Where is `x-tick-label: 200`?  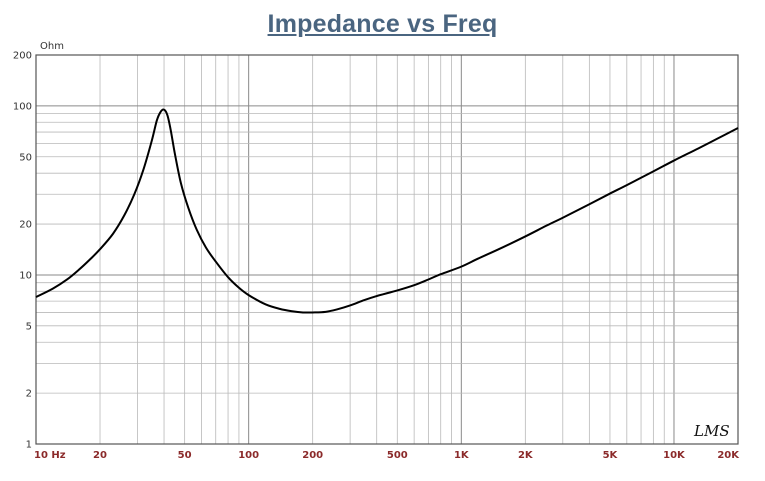
x-tick-label: 200 is located at coordinates (312, 455).